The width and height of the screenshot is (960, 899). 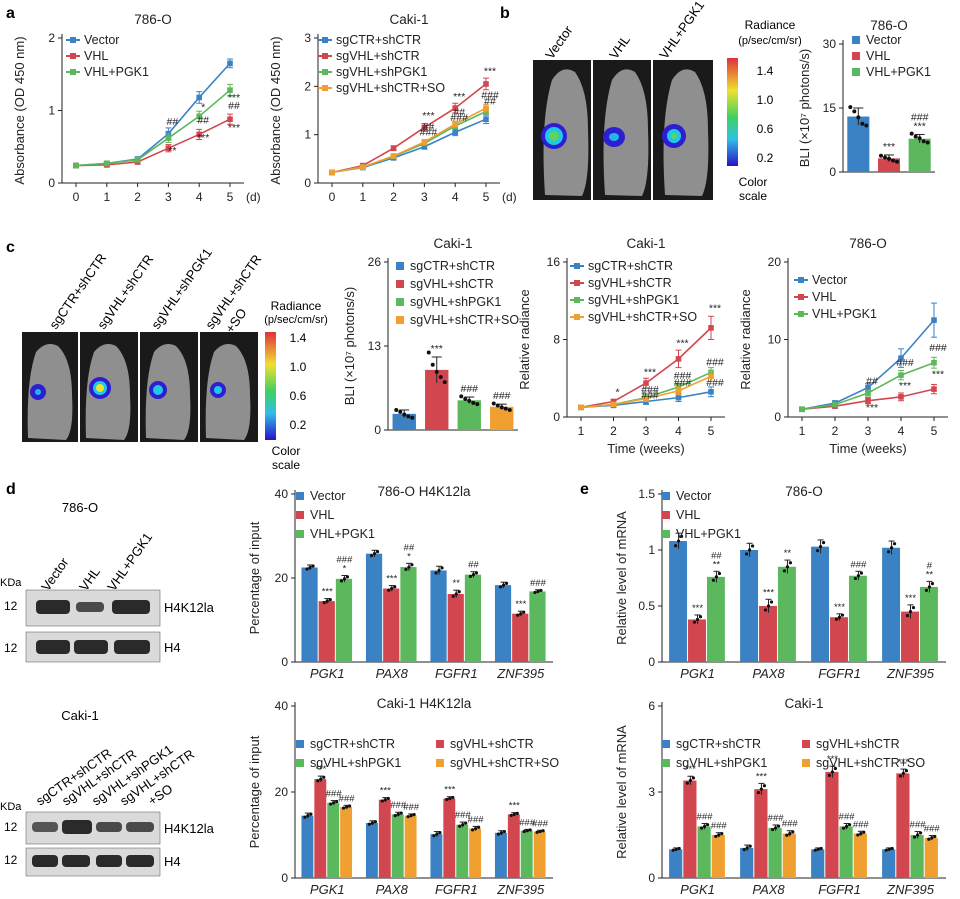 I want to click on color-scale-tick: 1.4, so click(x=298, y=338).